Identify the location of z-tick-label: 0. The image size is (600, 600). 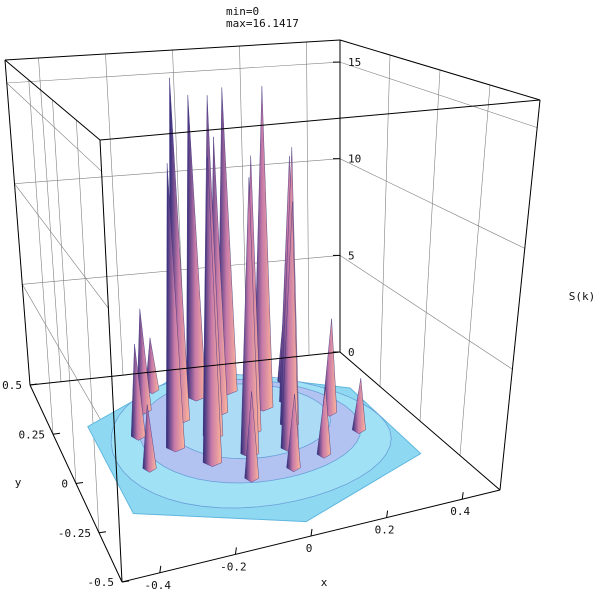
(351, 352).